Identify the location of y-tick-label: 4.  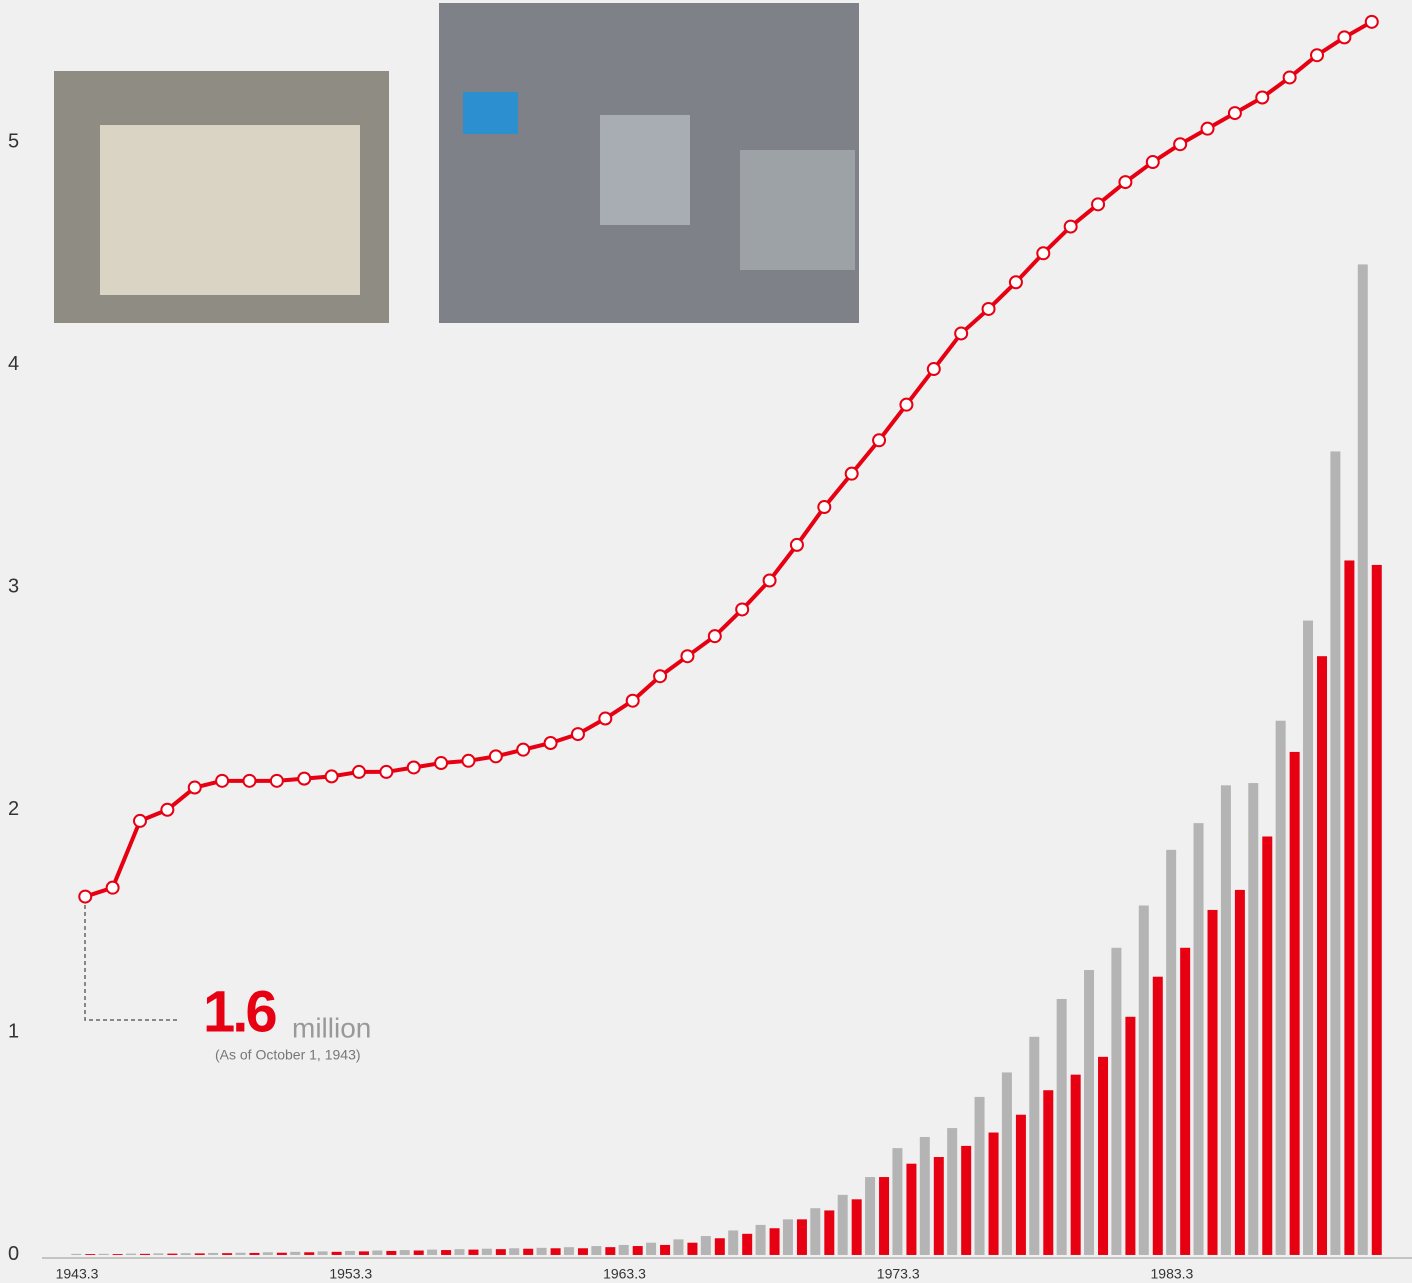
(13, 364).